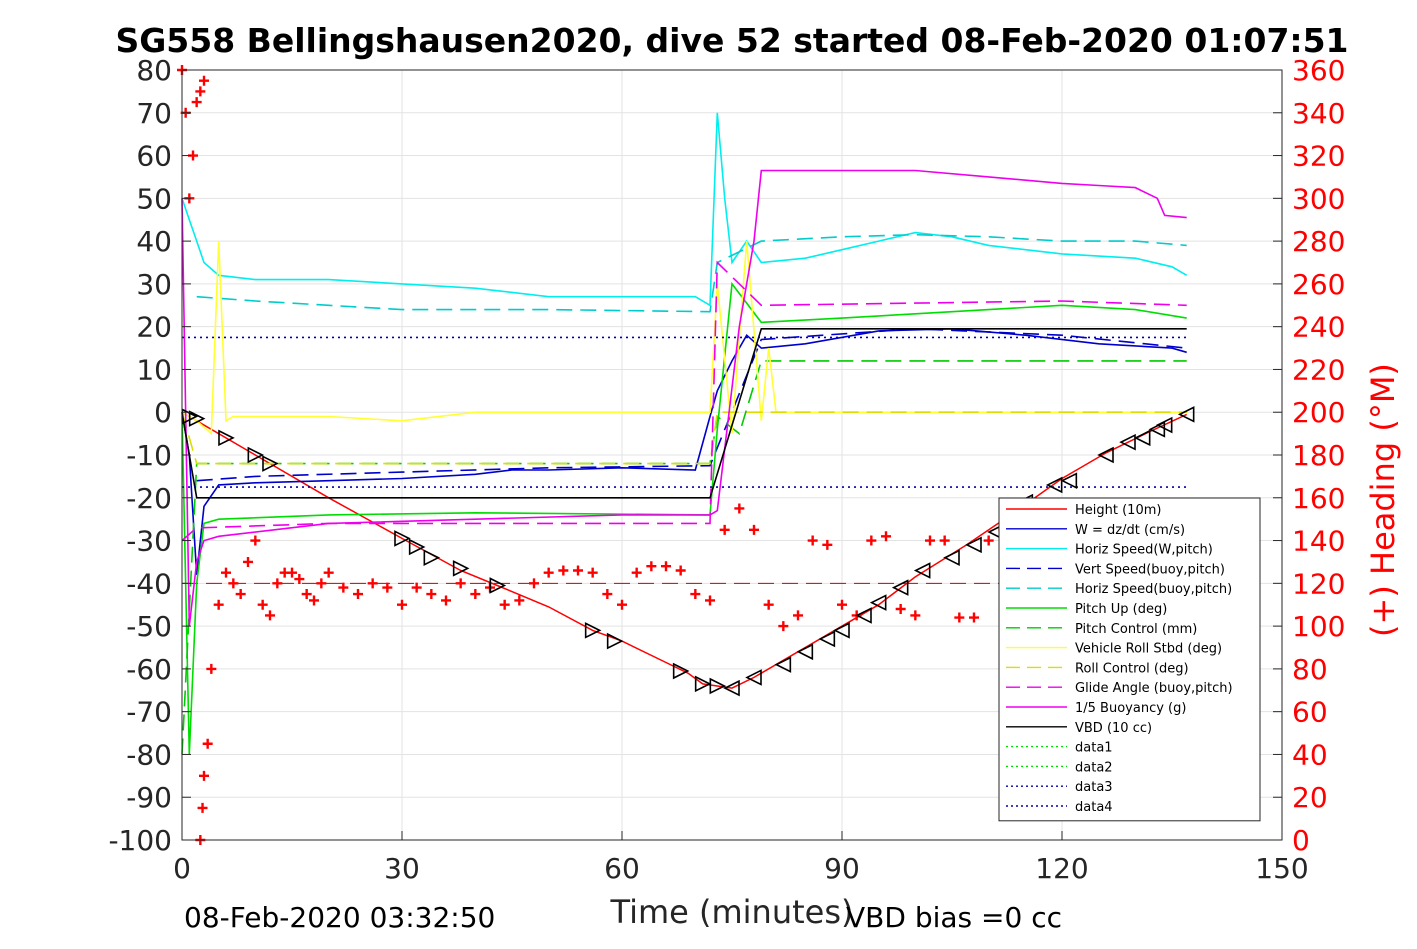 The image size is (1417, 949). I want to click on legend-label: Height (10m), so click(1118, 510).